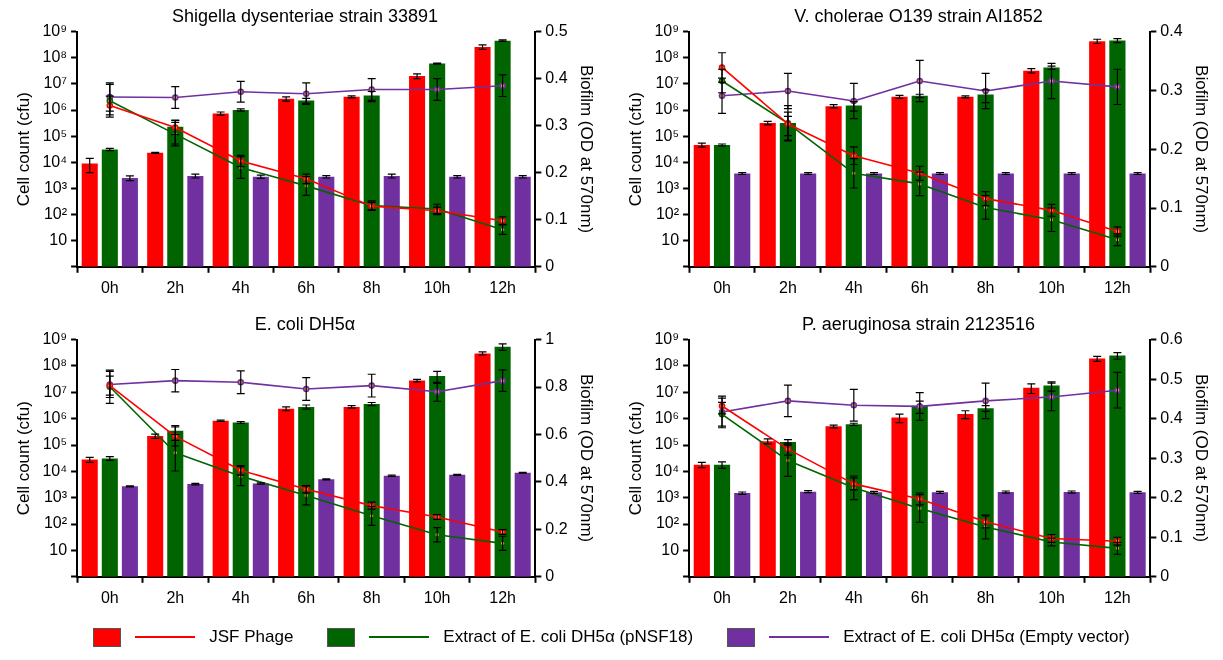 Image resolution: width=1223 pixels, height=660 pixels. I want to click on chart-title: E. coli DH5α, so click(305, 323).